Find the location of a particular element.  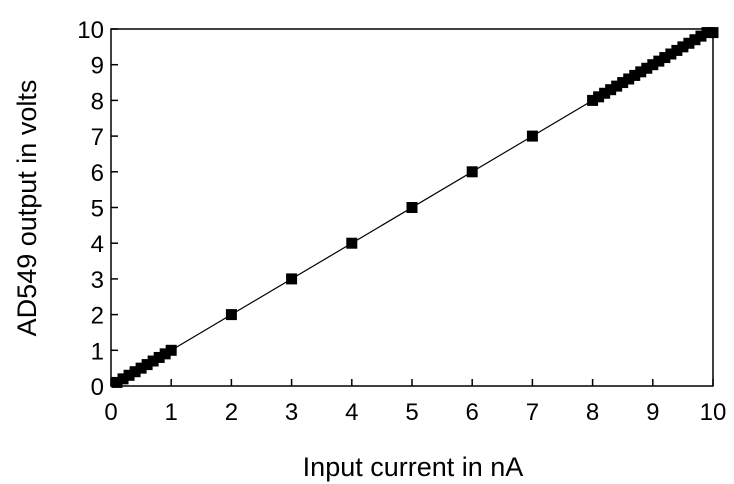

x-tick-label: 7 is located at coordinates (532, 412).